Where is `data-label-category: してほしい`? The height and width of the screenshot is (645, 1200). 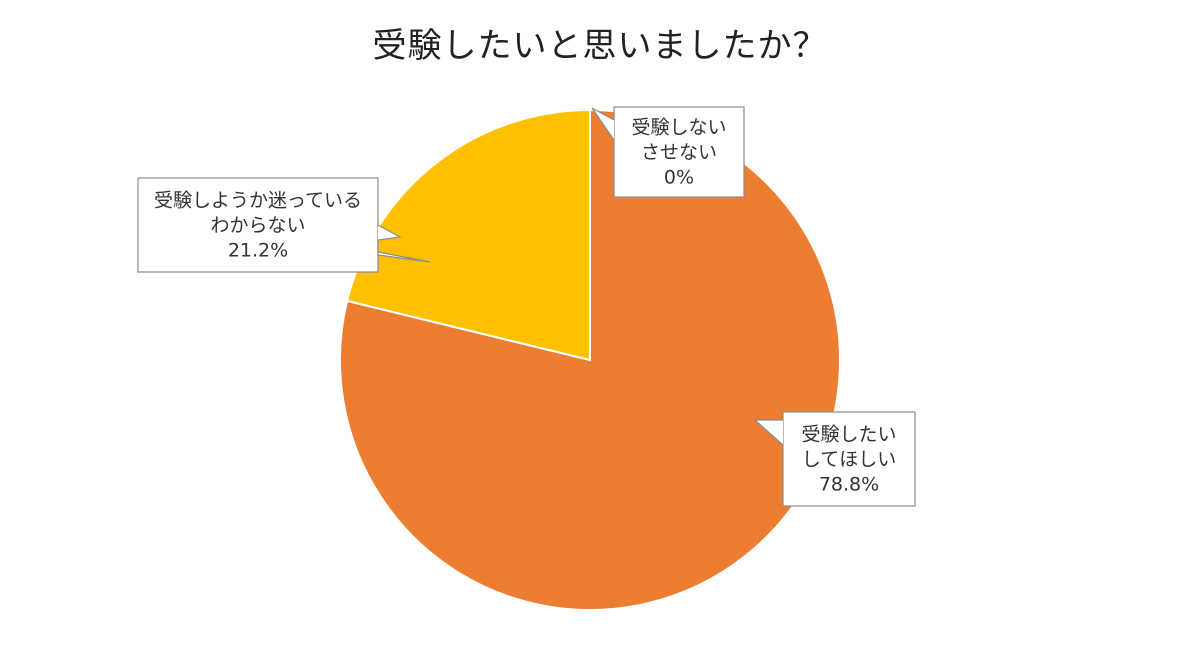 data-label-category: してほしい is located at coordinates (849, 460).